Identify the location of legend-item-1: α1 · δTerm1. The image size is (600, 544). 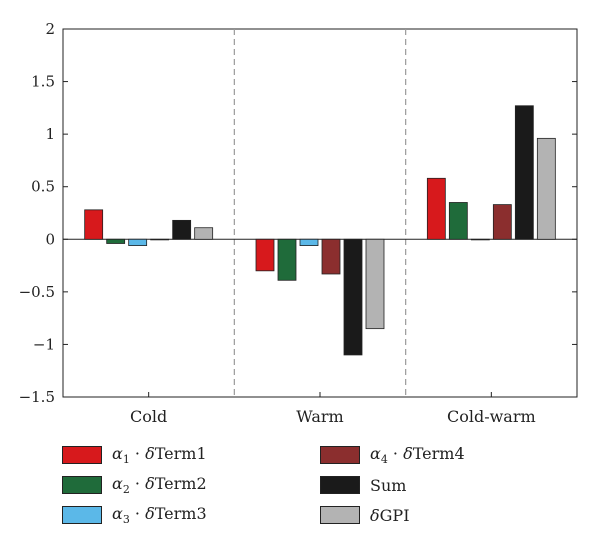
(134, 455).